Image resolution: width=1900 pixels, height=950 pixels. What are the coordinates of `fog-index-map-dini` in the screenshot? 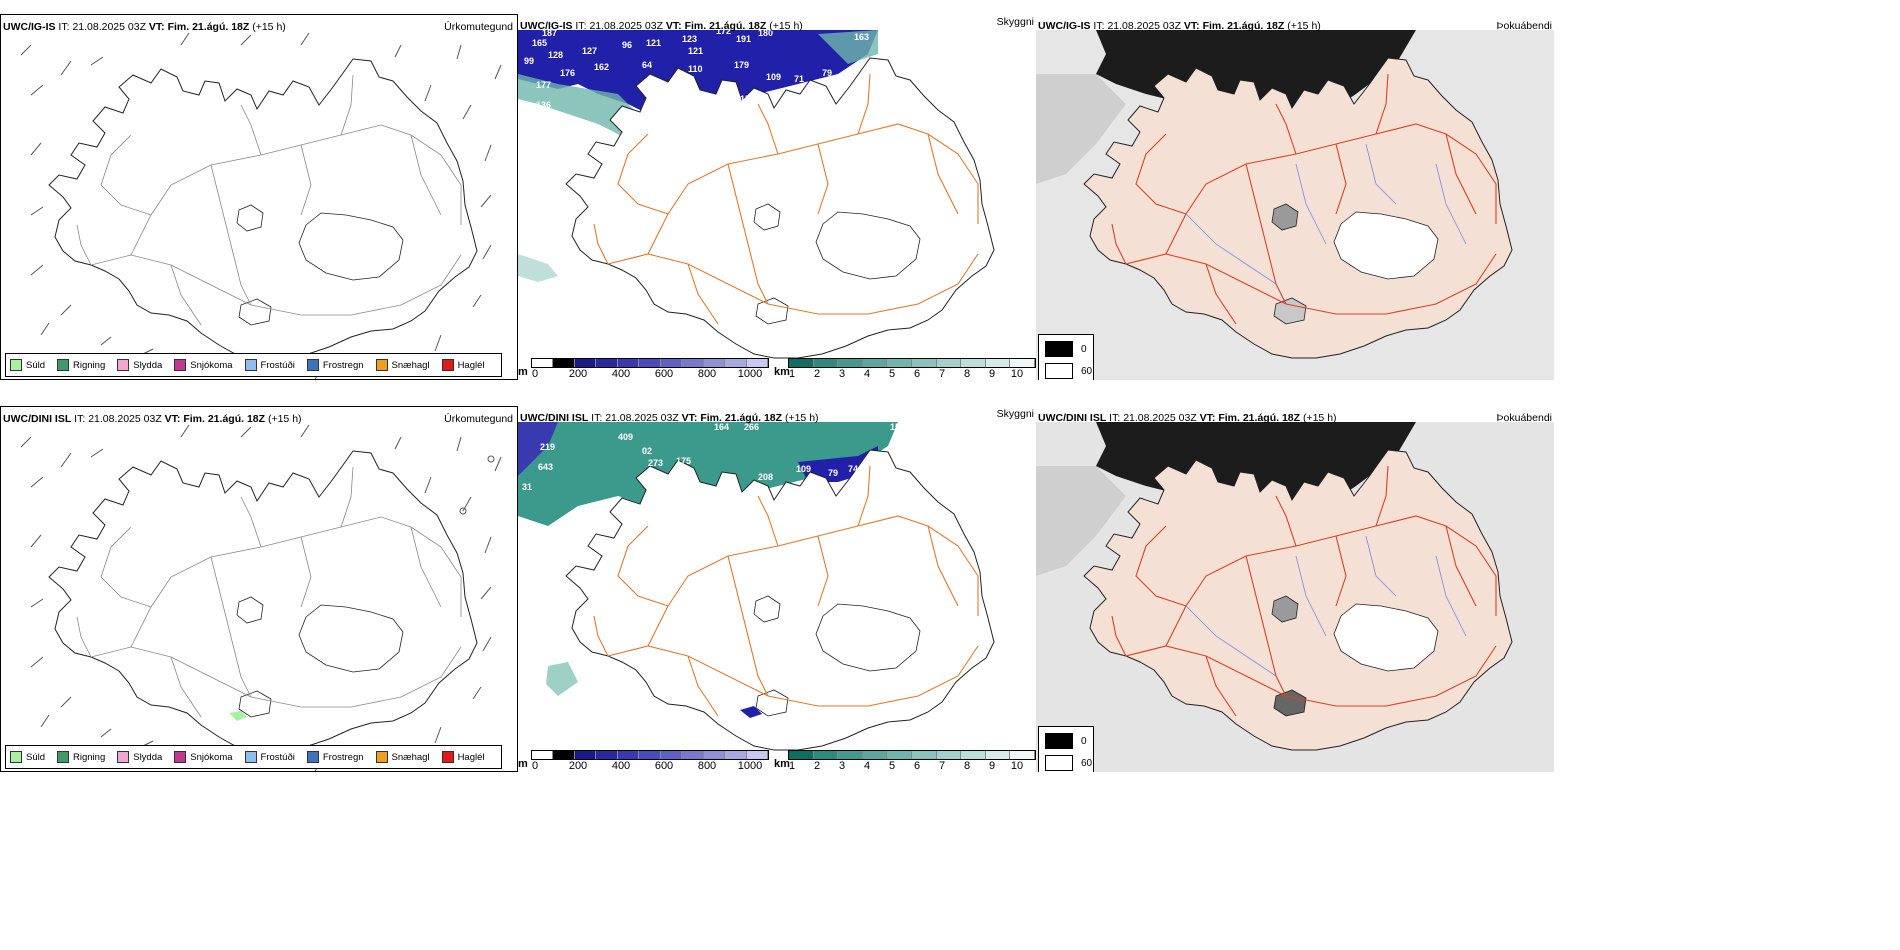 It's located at (1295, 597).